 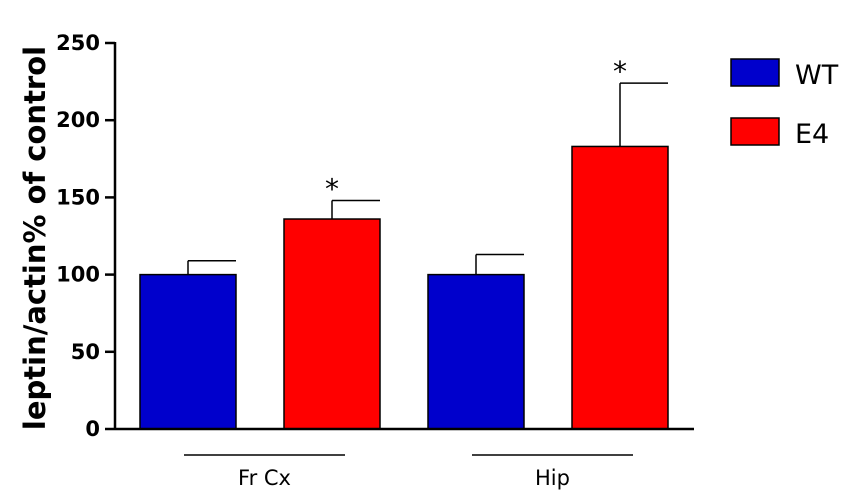 I want to click on y-tick-label: 50, so click(x=85, y=352).